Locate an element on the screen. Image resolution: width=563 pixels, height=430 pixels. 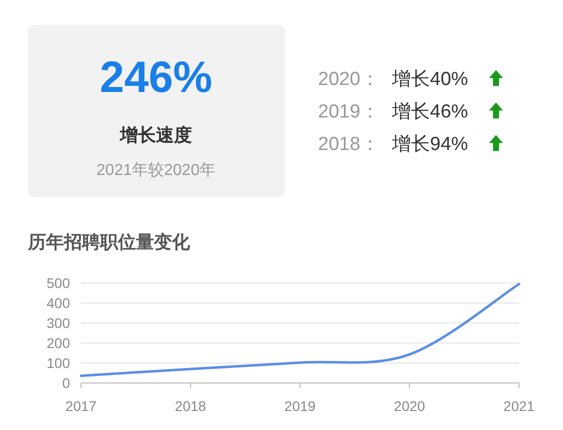
text: 增长46% is located at coordinates (429, 112).